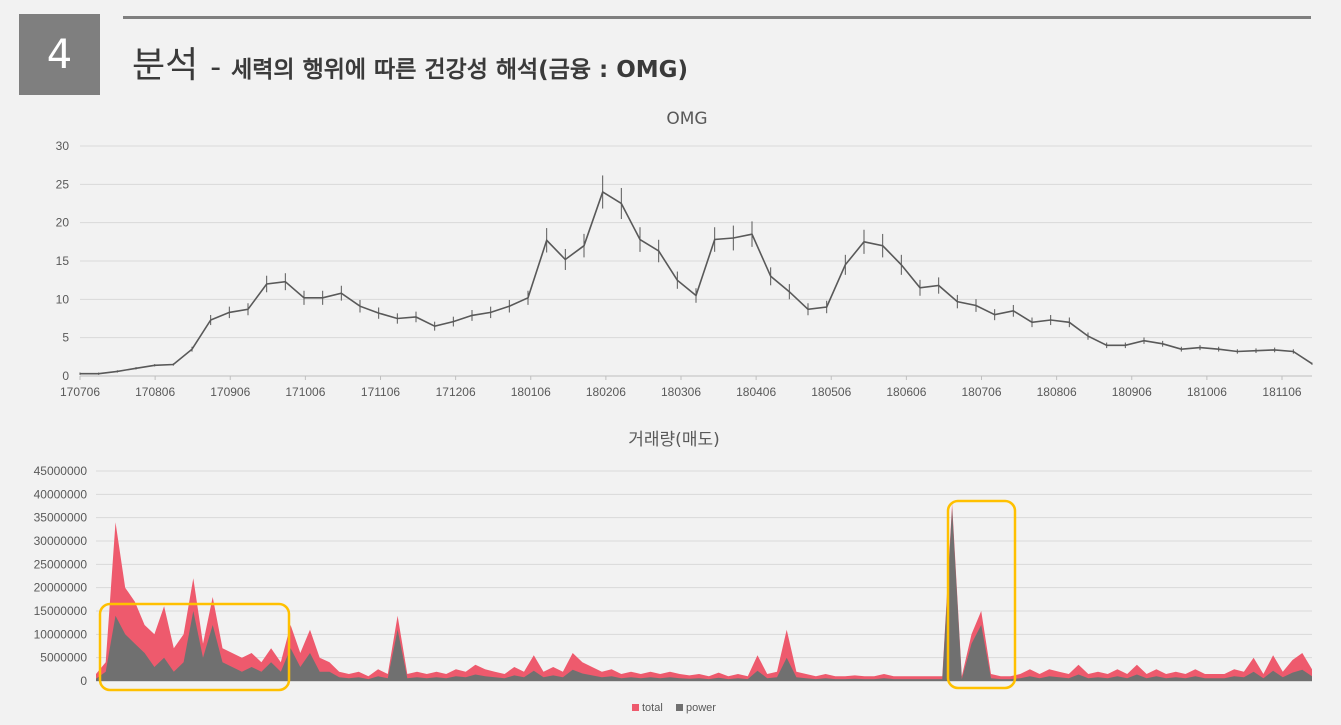 Image resolution: width=1341 pixels, height=725 pixels. Describe the element at coordinates (63, 223) in the screenshot. I see `price-y-tick-label: 20` at that location.